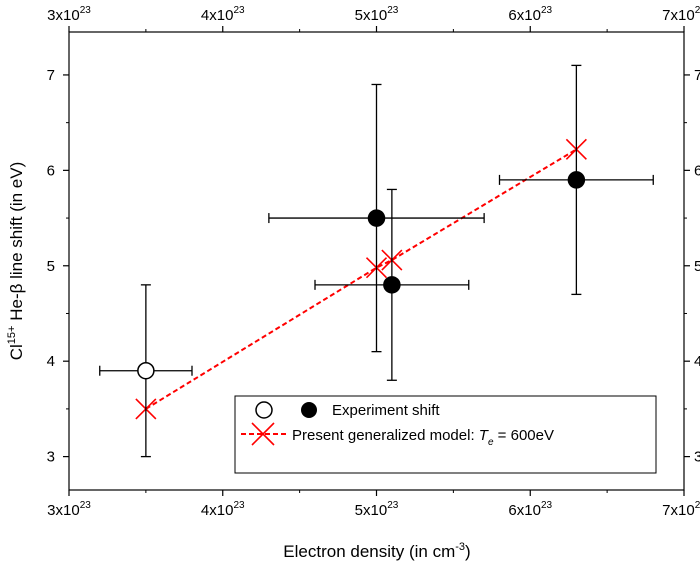  What do you see at coordinates (264, 410) in the screenshot?
I see `legend-open-marker` at bounding box center [264, 410].